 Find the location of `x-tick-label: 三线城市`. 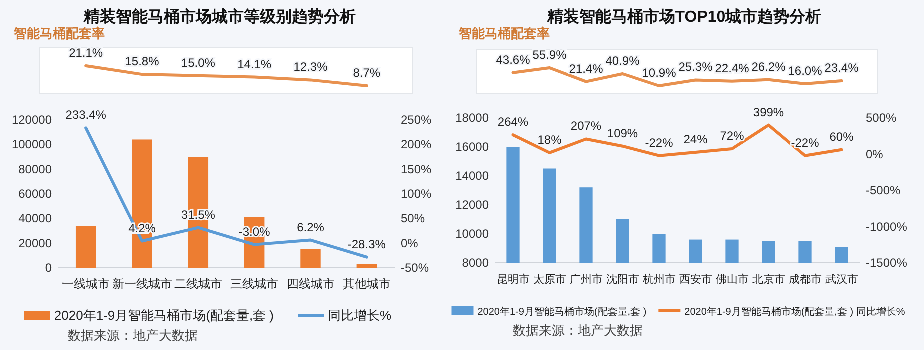

x-tick-label: 三线城市 is located at coordinates (254, 284).